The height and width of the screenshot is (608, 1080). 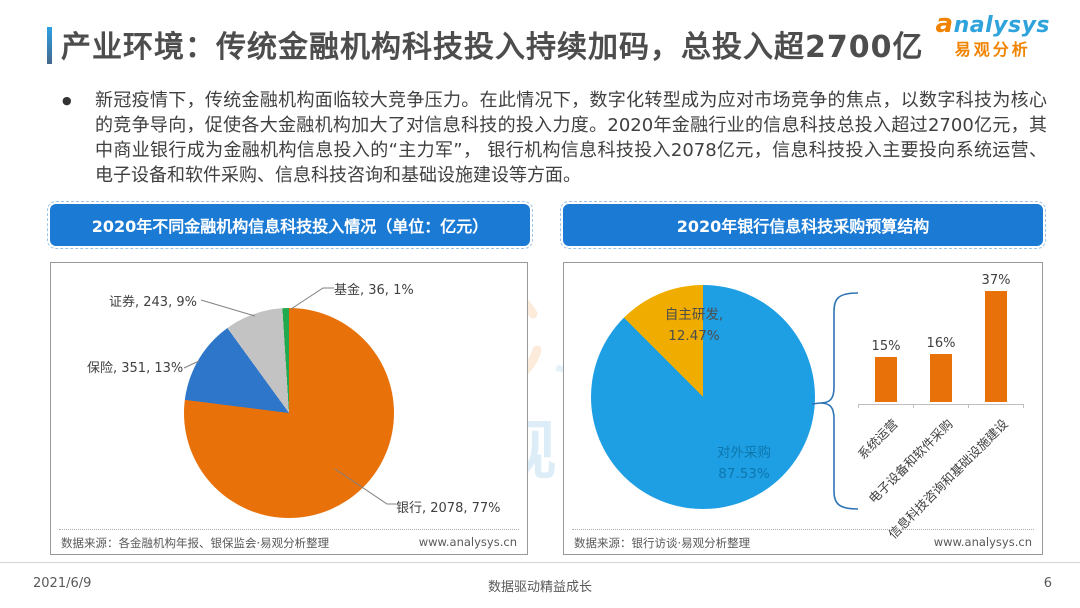 What do you see at coordinates (467, 542) in the screenshot?
I see `left-chart-website: www.analysys.cn` at bounding box center [467, 542].